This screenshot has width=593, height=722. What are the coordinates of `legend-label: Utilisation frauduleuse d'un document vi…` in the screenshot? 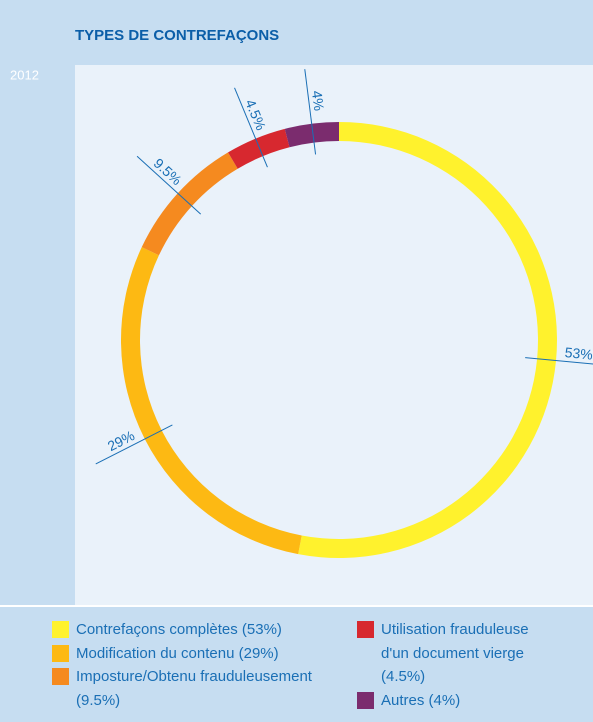 It's located at (455, 653).